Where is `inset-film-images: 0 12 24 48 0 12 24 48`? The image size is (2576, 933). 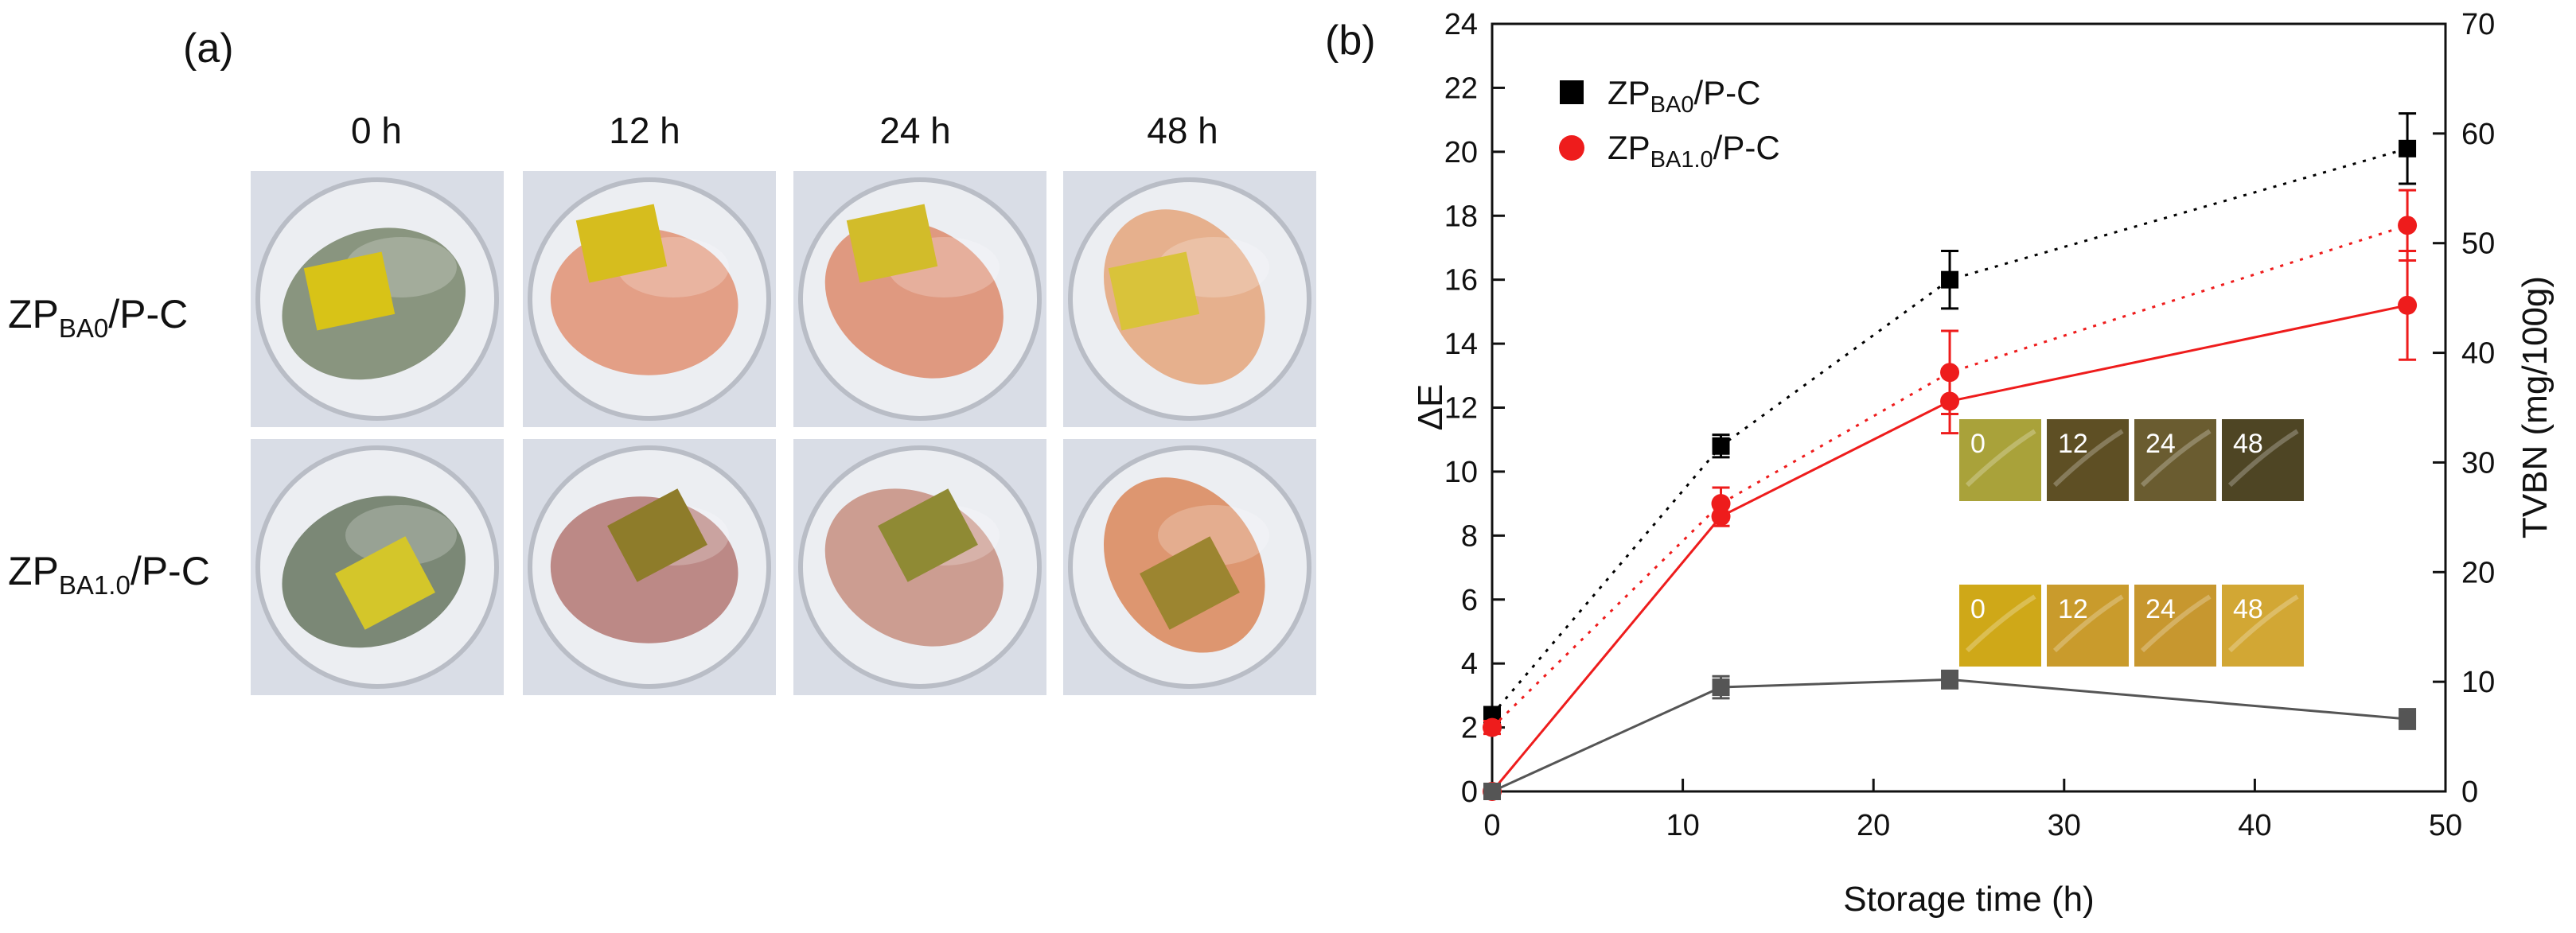
inset-film-images: 0 12 24 48 0 12 24 48 is located at coordinates (2131, 543).